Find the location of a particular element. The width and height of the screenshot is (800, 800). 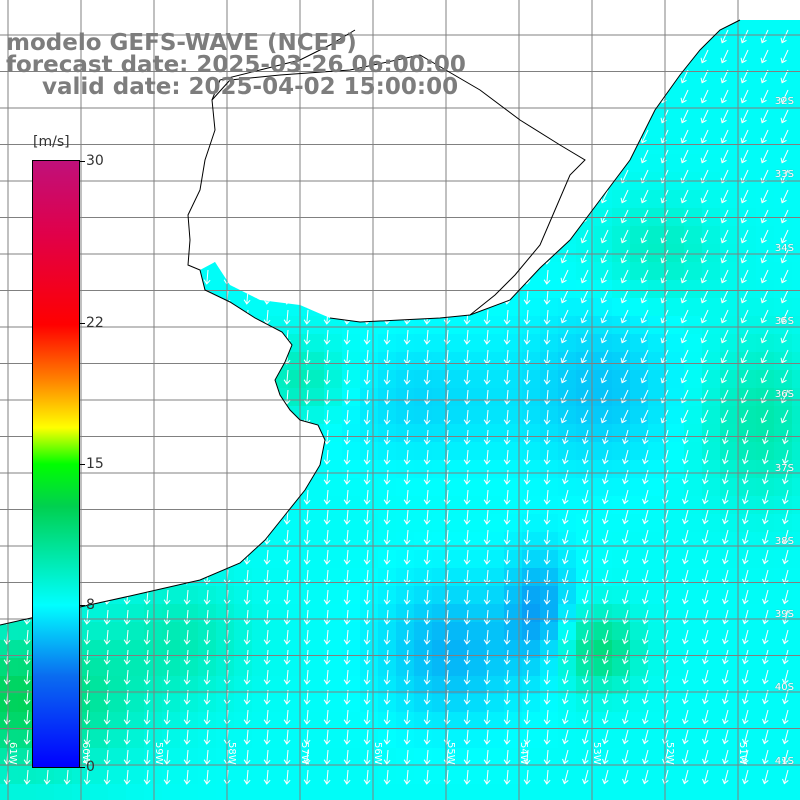

longitude-label: 59W is located at coordinates (158, 753).